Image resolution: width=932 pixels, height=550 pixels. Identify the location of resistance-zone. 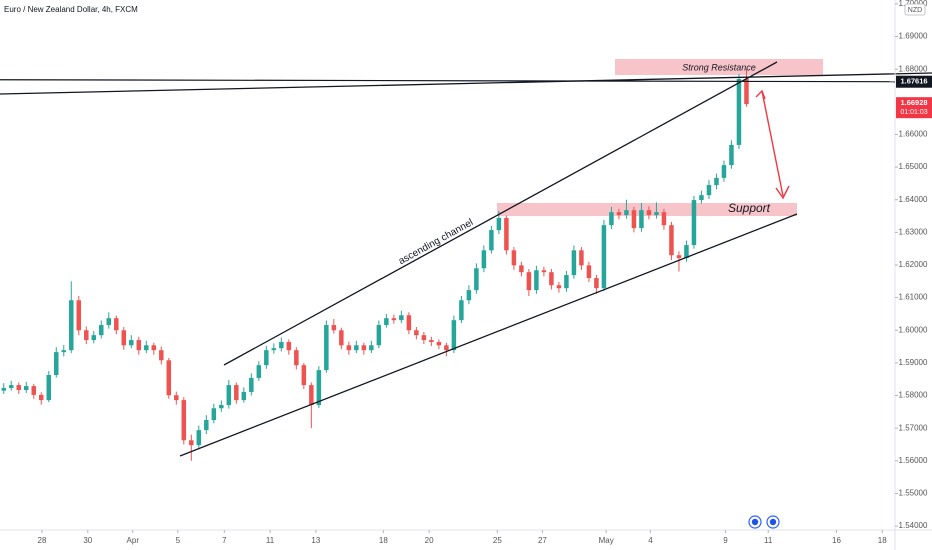
(719, 67).